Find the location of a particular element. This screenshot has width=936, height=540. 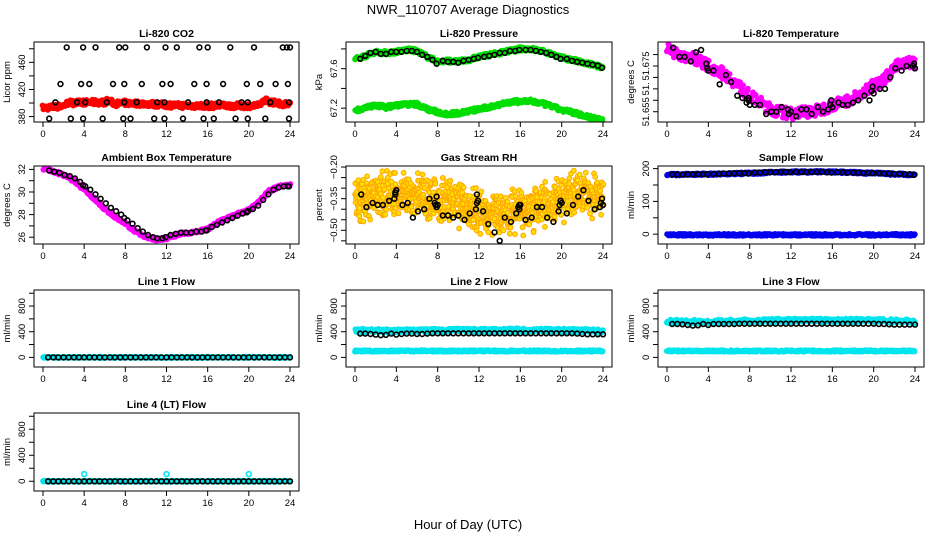

series-all is located at coordinates (167, 205).